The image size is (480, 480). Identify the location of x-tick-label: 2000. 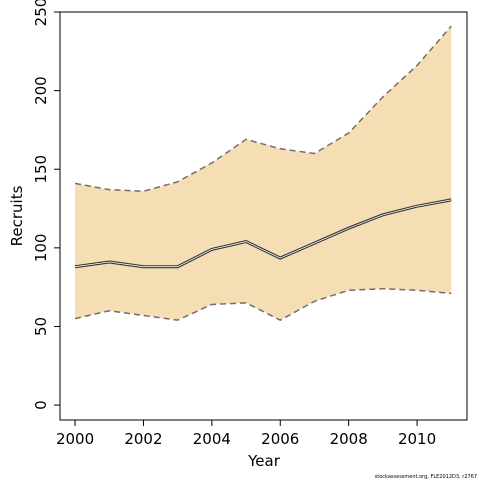
(75, 439).